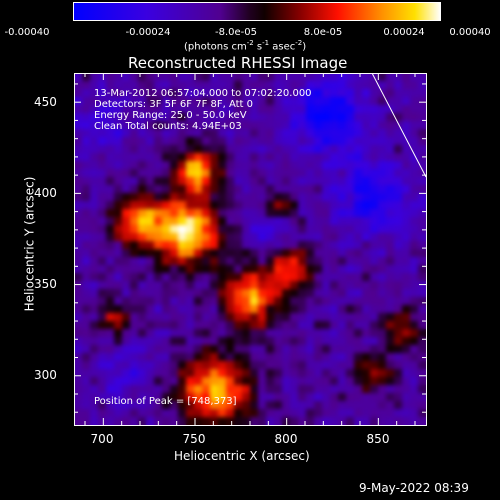  What do you see at coordinates (165, 401) in the screenshot?
I see `annotation-peak: Position of Peak = [748,373]` at bounding box center [165, 401].